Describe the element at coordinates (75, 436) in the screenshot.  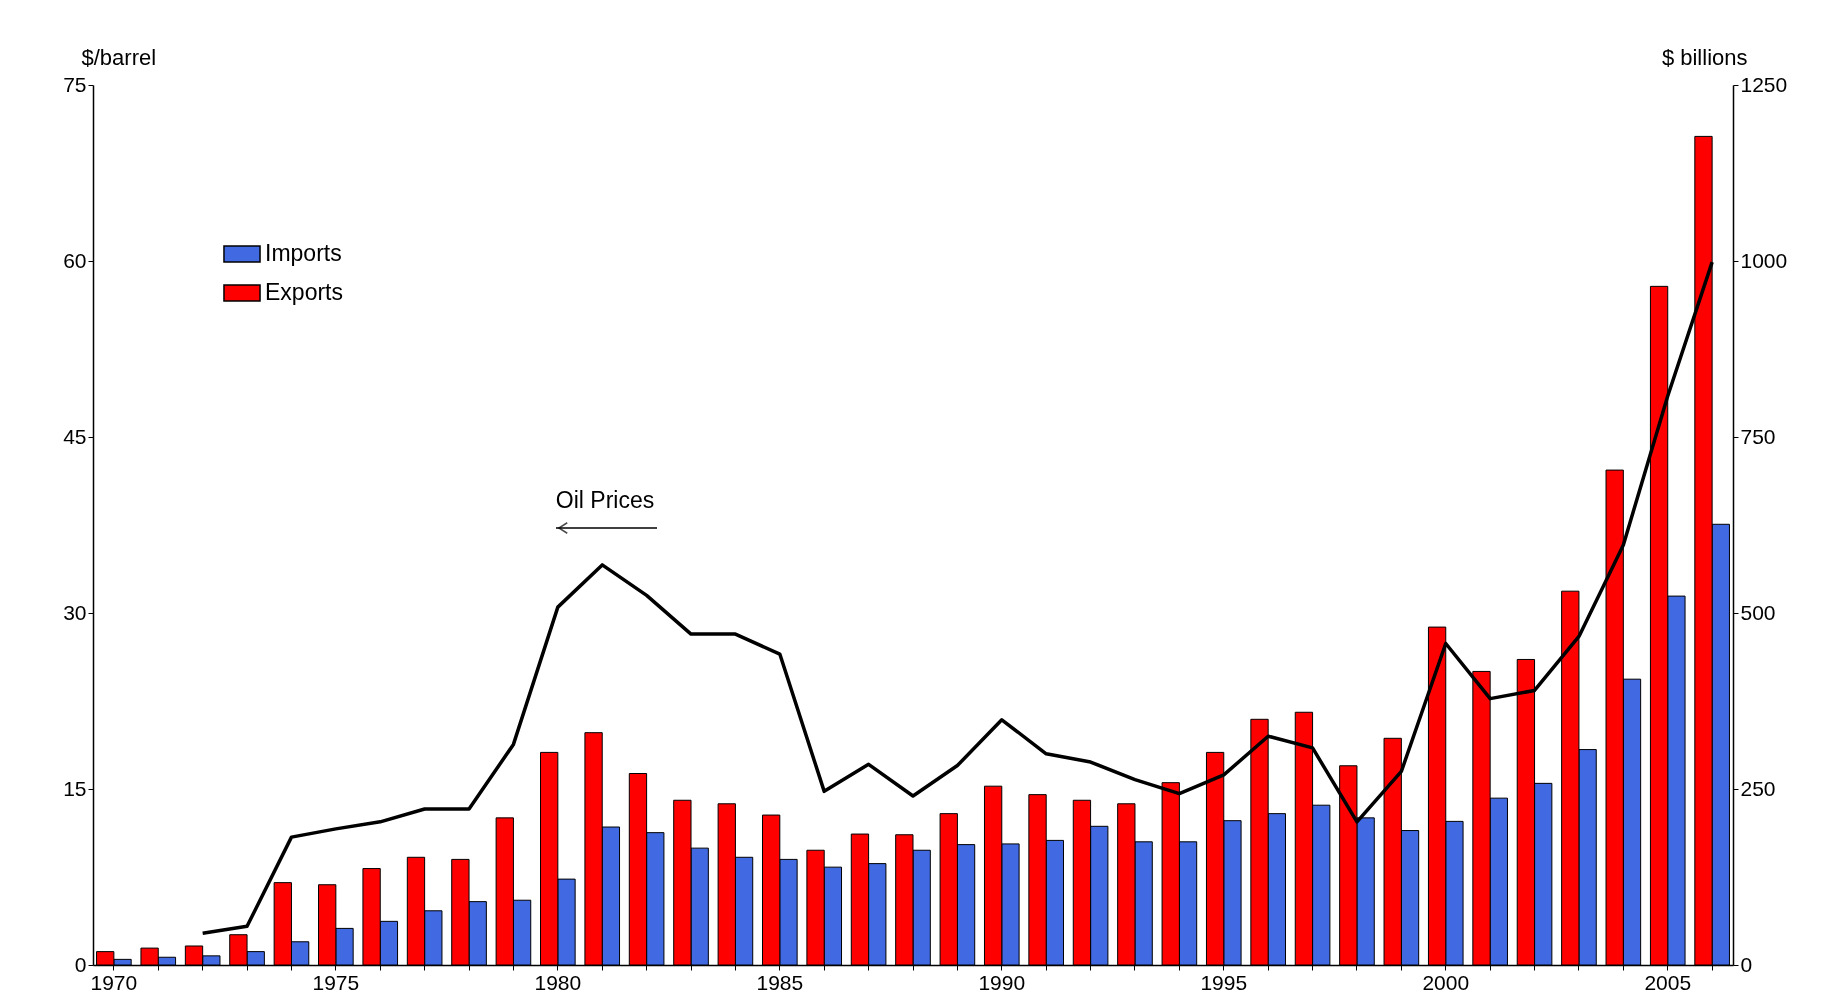
I see `y-tick-label: 45` at that location.